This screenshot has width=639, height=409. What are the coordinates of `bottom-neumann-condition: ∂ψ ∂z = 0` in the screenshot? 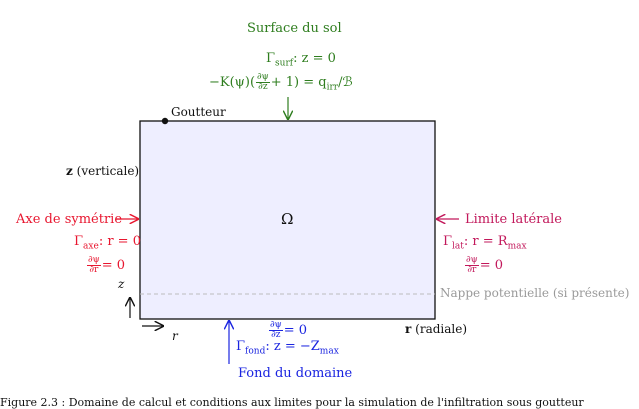 It's located at (288, 330).